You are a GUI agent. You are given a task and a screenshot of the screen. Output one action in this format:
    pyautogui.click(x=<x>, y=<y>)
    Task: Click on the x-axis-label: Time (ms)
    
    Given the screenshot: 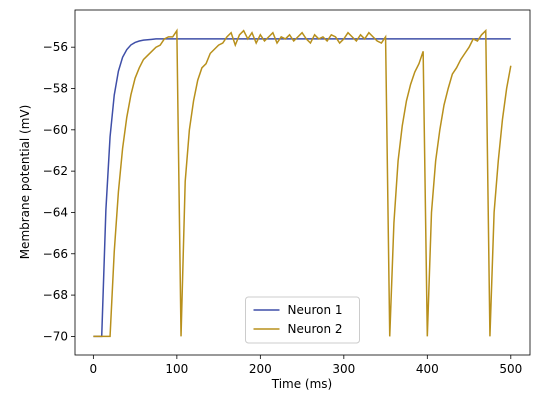 What is the action you would take?
    pyautogui.click(x=302, y=384)
    